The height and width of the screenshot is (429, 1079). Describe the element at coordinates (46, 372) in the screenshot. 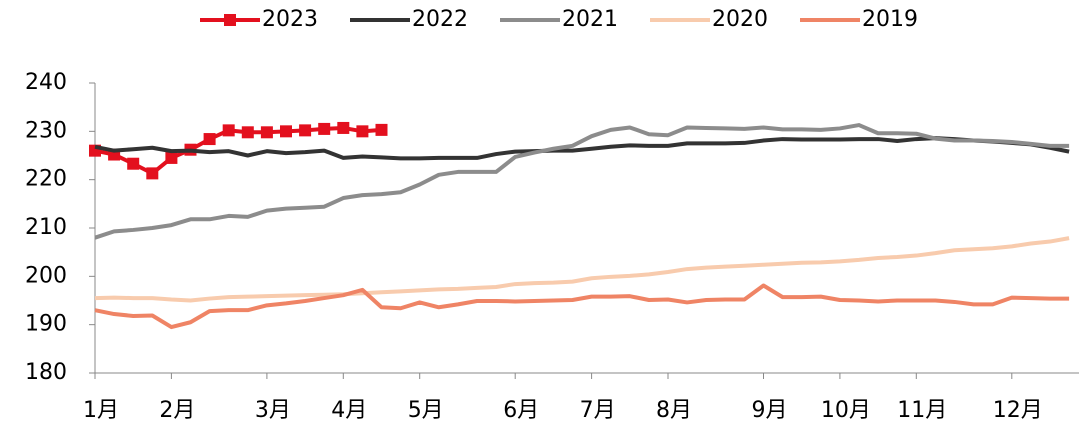

I see `y-tick-label: 180` at that location.